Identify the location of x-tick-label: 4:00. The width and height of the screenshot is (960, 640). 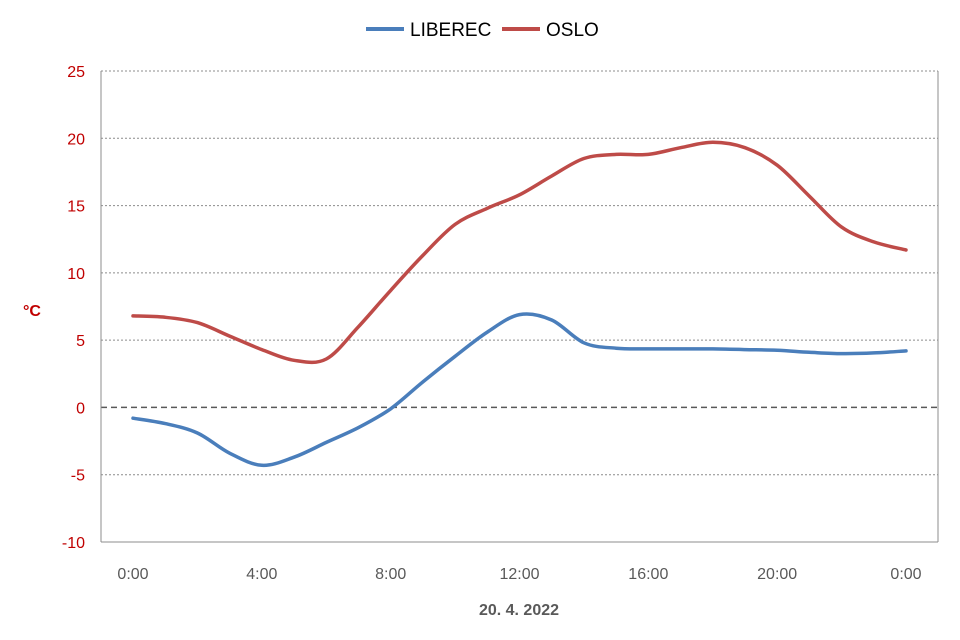
(261, 574).